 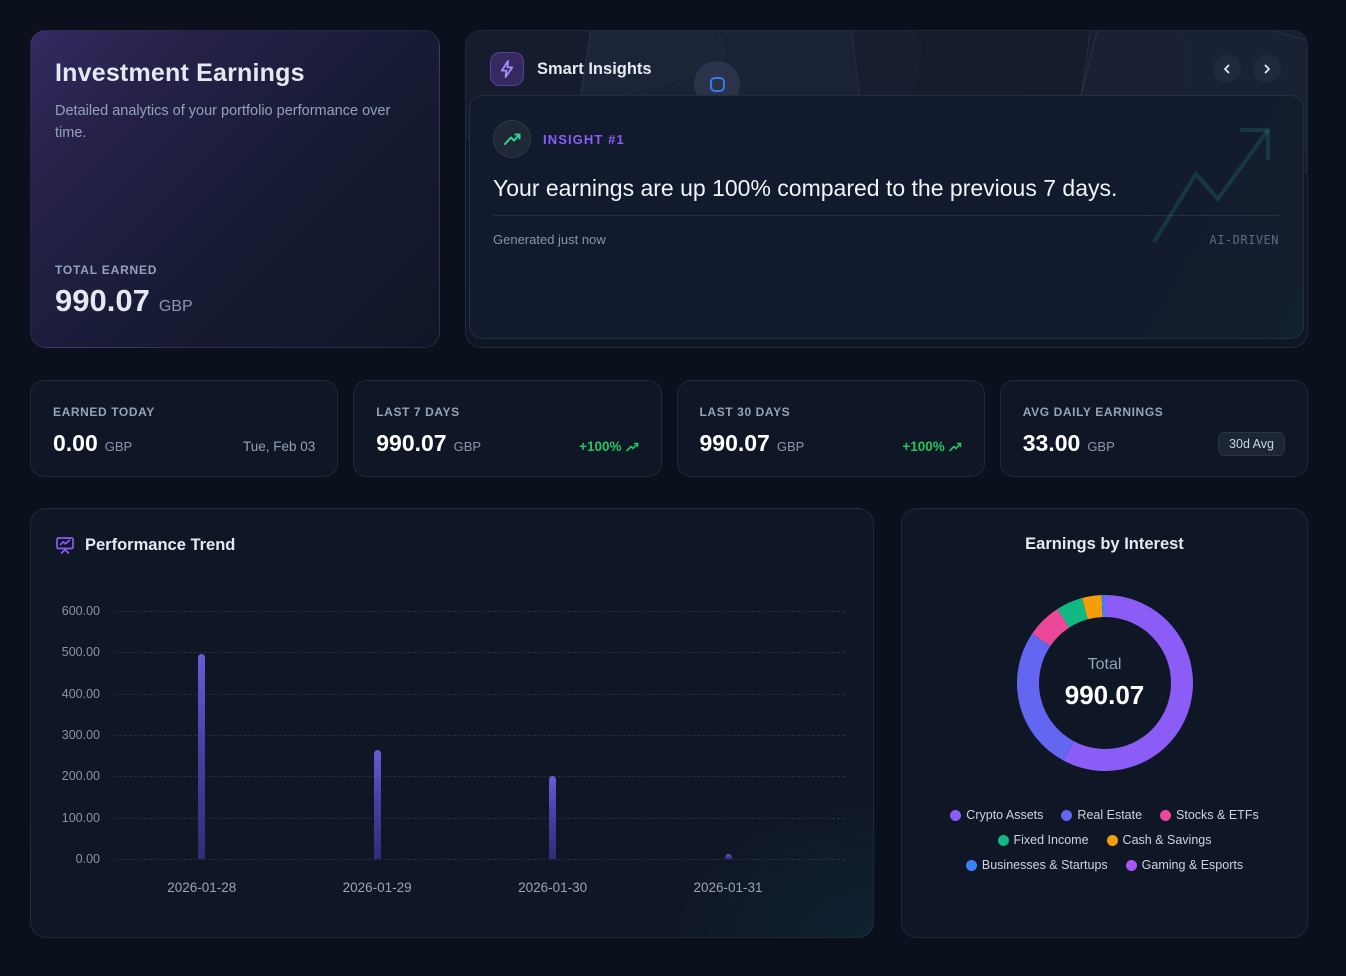 What do you see at coordinates (553, 887) in the screenshot?
I see `x-tick-label: 2026-01-30` at bounding box center [553, 887].